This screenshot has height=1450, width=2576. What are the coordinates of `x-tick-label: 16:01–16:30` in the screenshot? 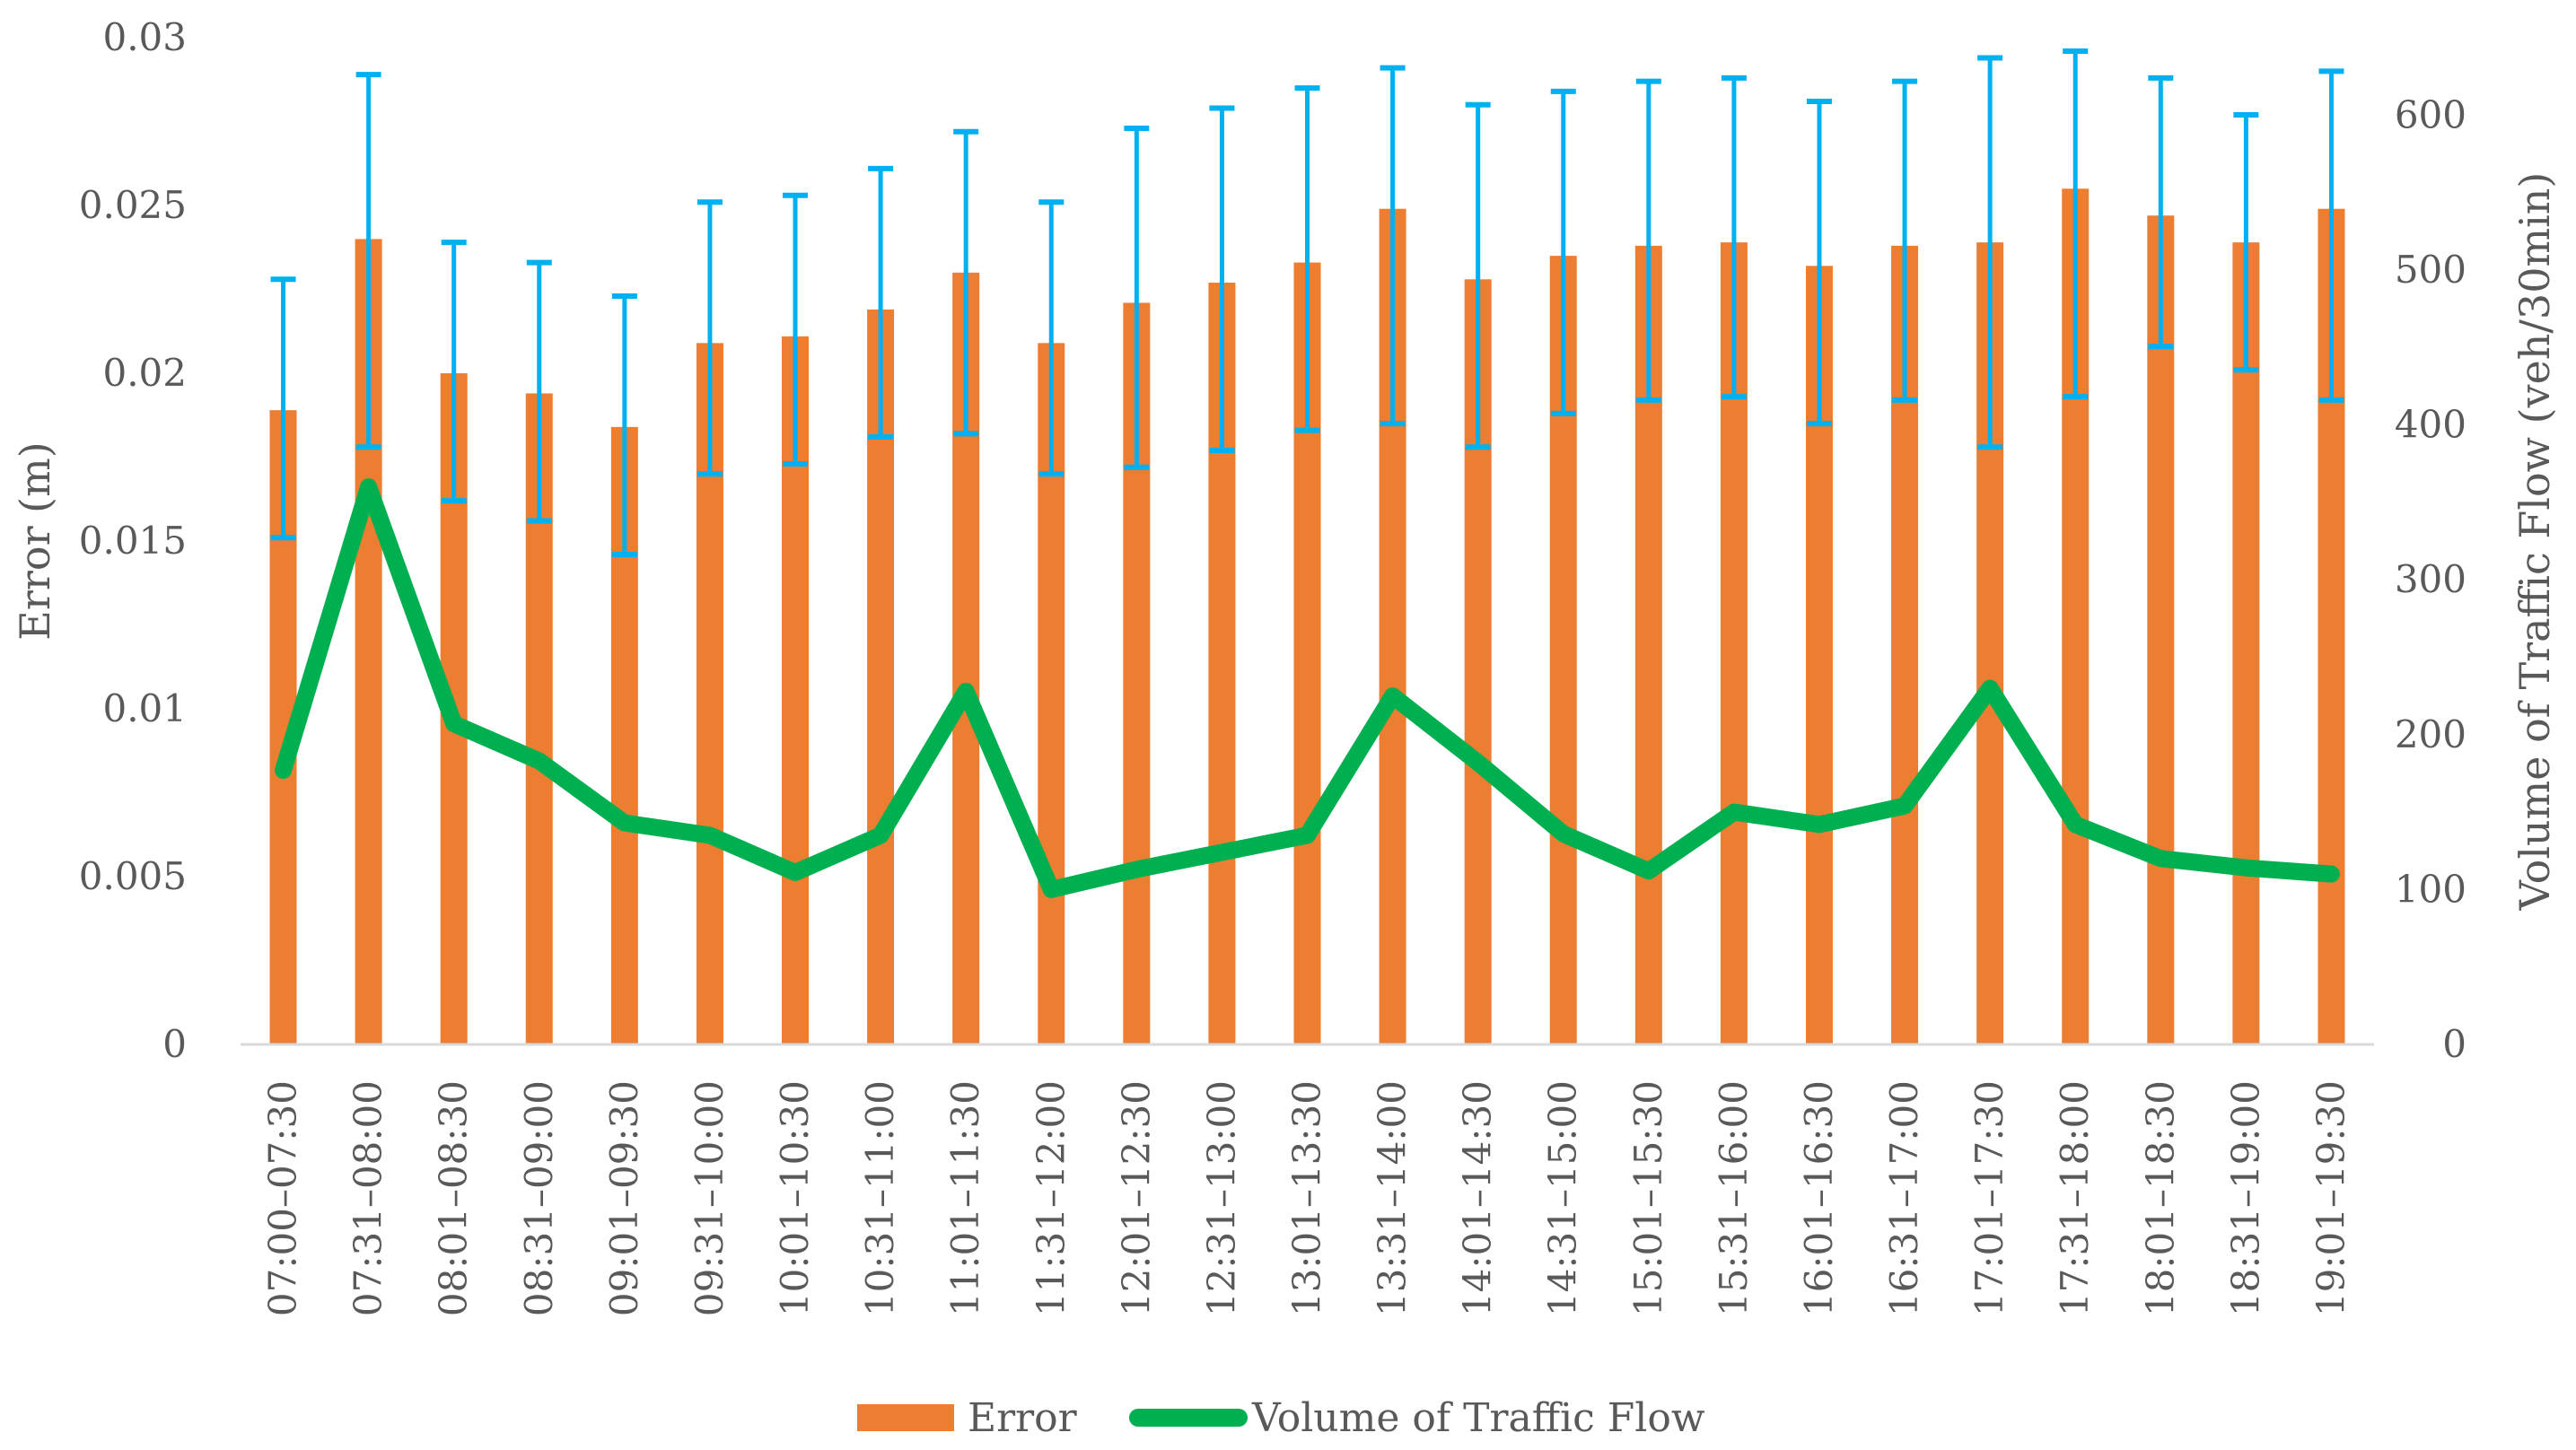 It's located at (1819, 1198).